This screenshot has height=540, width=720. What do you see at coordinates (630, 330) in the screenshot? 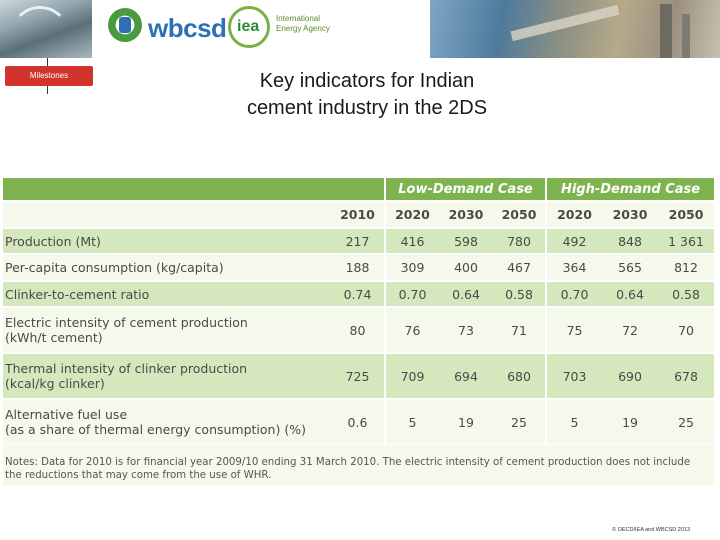
I see `table-cell: 72` at bounding box center [630, 330].